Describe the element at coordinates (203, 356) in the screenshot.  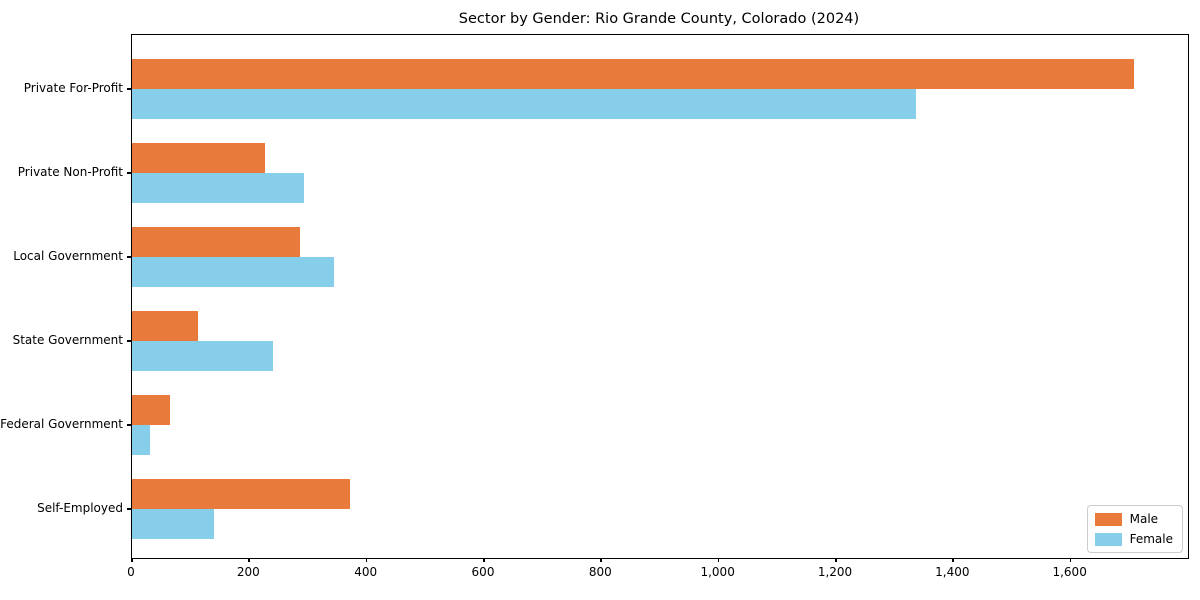
I see `bar-female-state-government` at that location.